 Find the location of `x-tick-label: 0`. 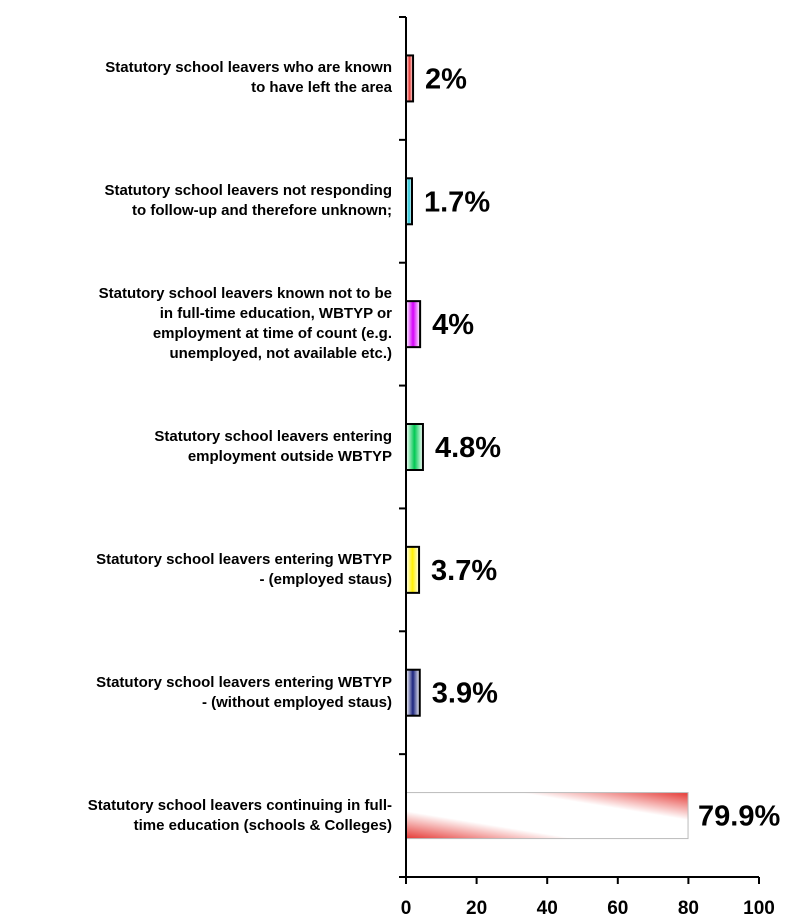

x-tick-label: 0 is located at coordinates (406, 908).